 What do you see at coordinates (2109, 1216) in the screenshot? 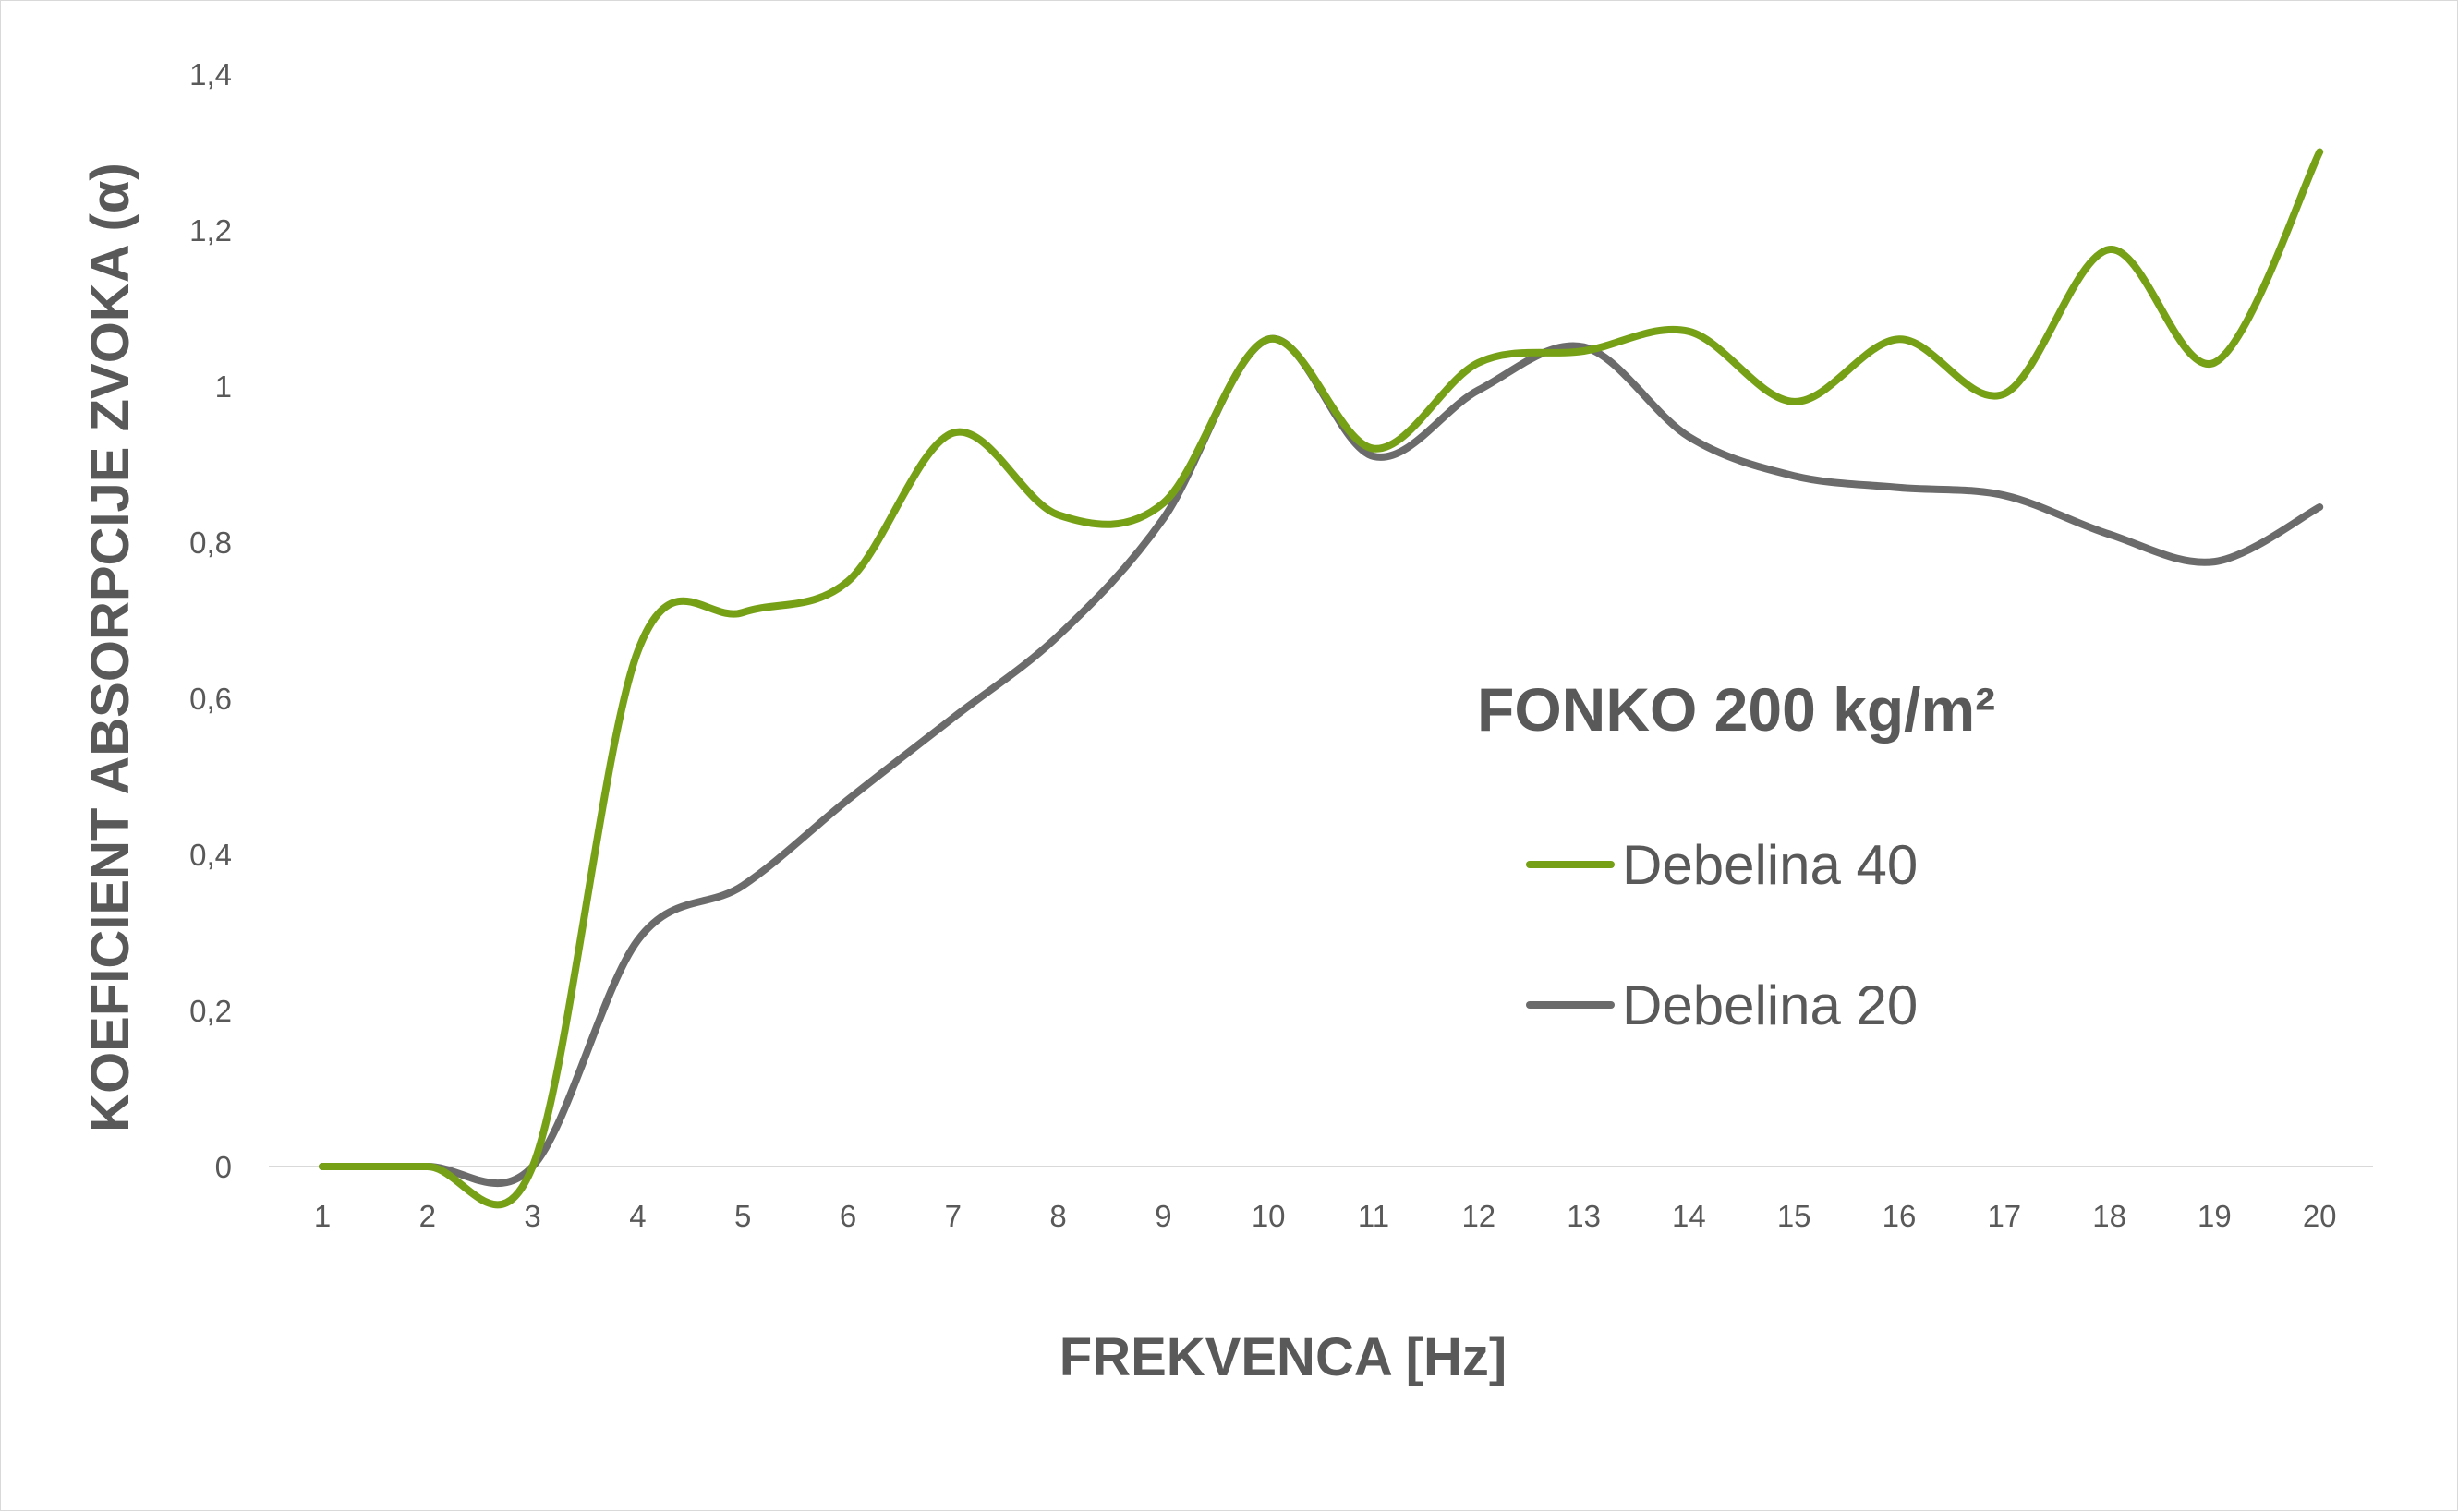
I see `x-tick-label: 18` at bounding box center [2109, 1216].